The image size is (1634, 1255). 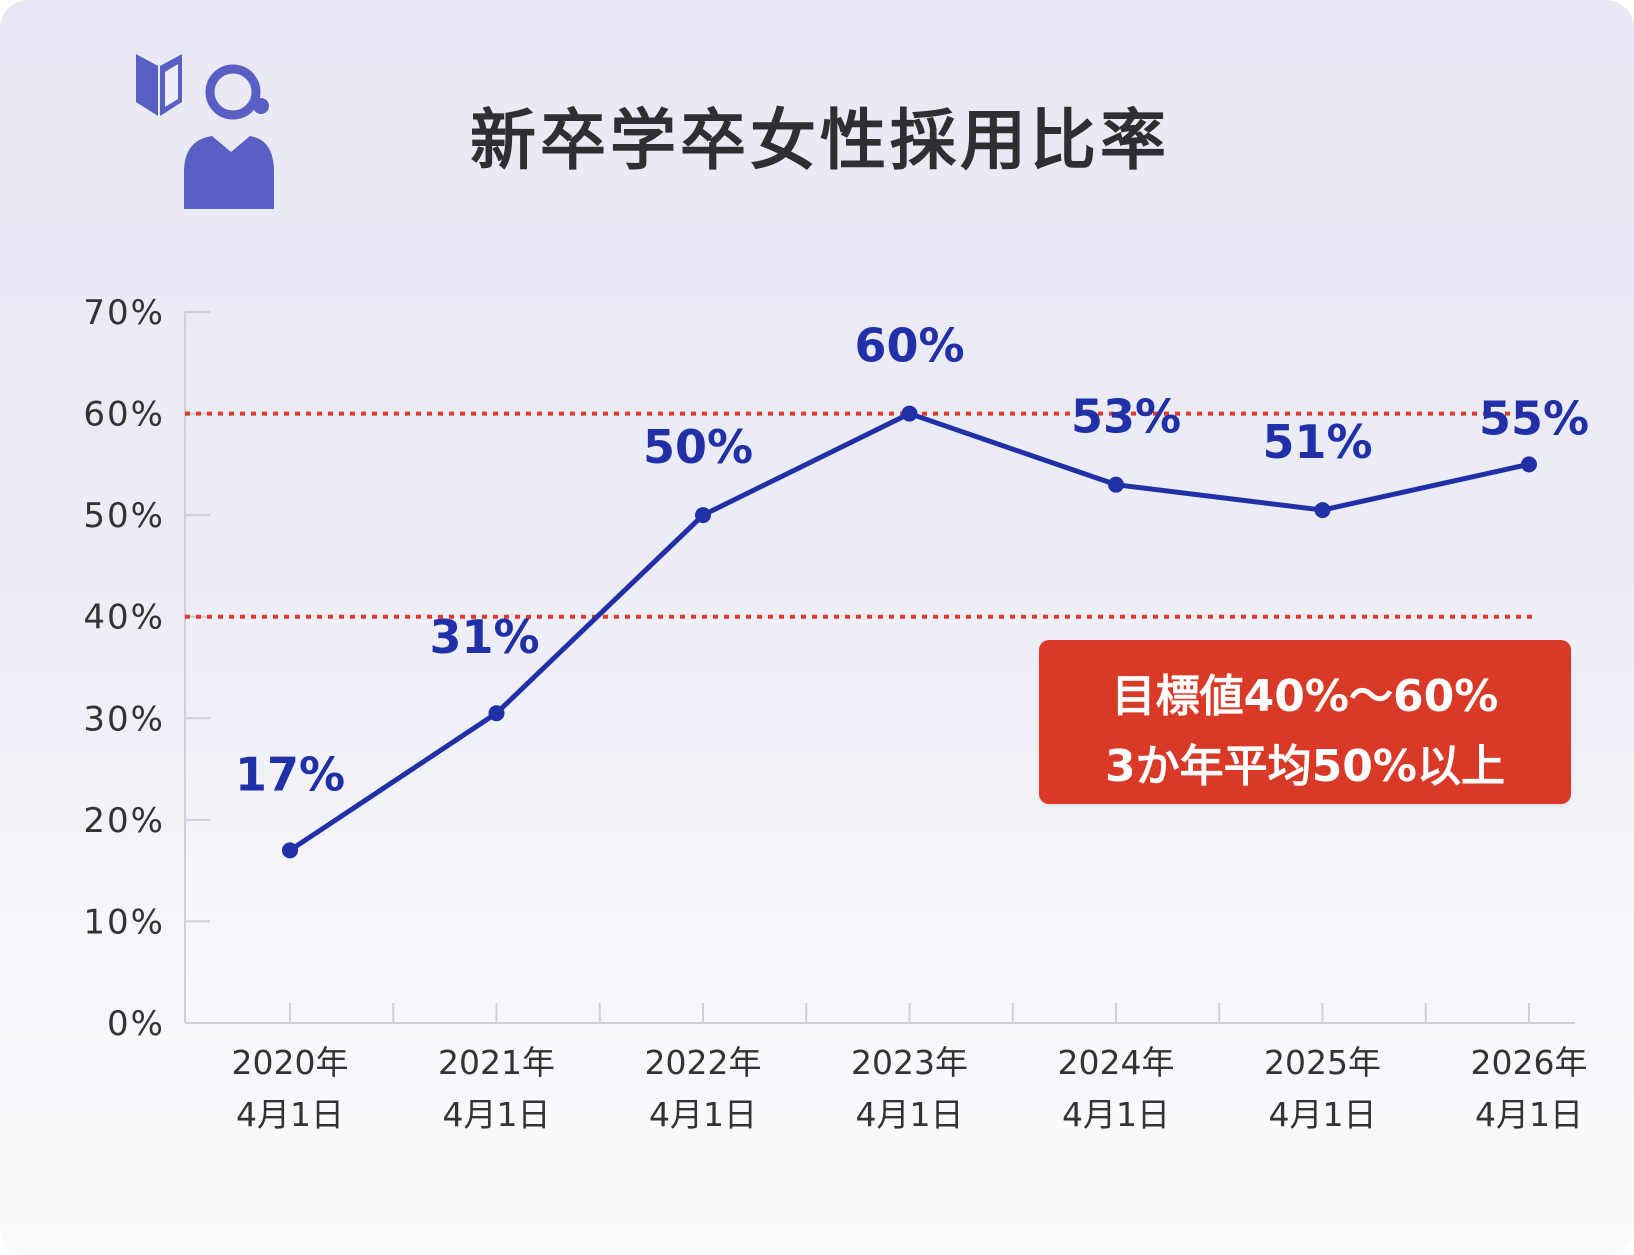 I want to click on chart-title: 新卒学卒女性採用比率, so click(x=820, y=140).